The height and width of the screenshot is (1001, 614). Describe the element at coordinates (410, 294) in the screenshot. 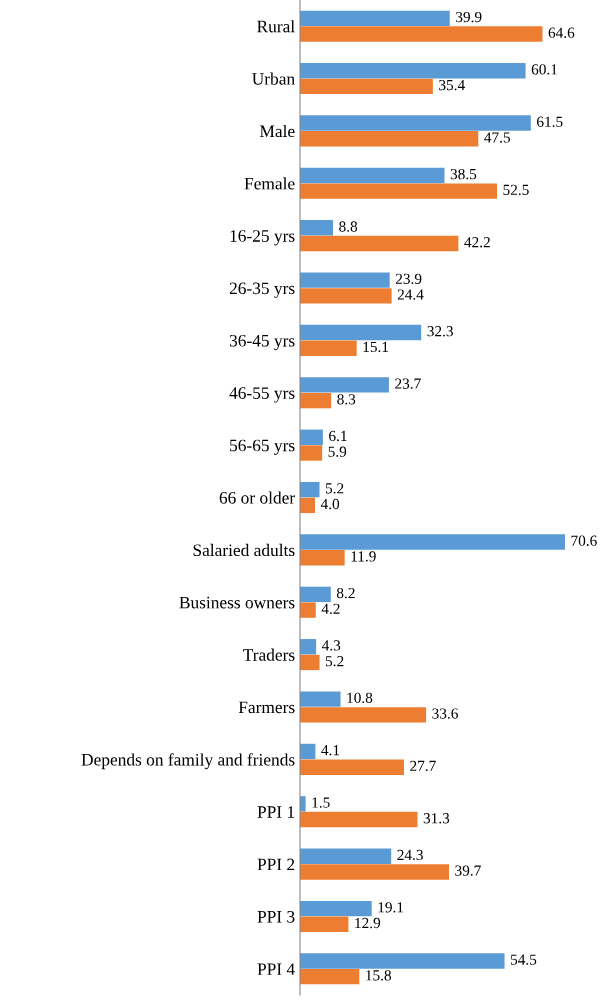

I see `data-label: 24.4` at that location.